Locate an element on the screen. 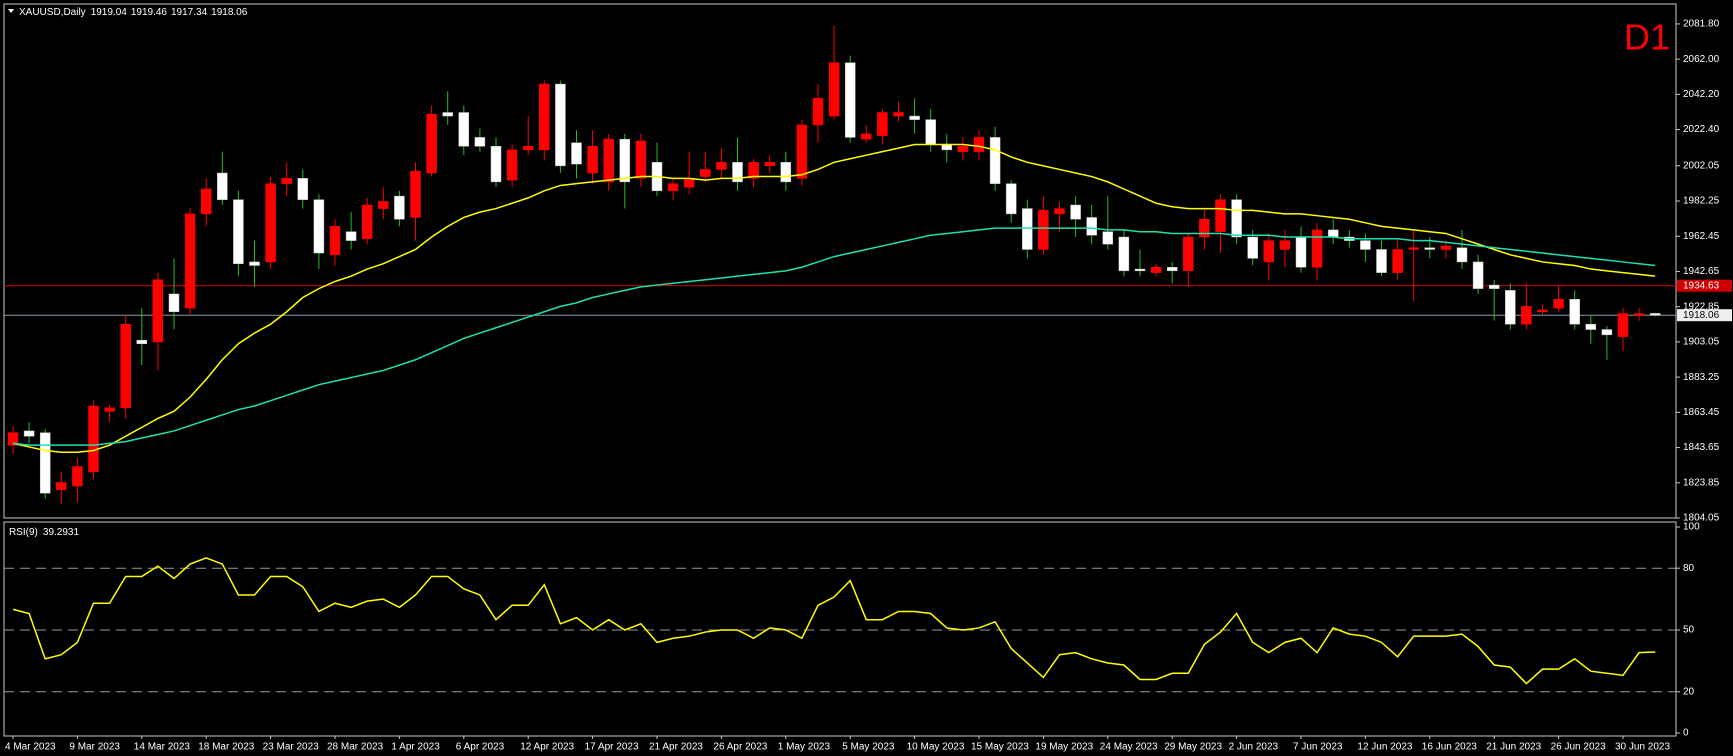  y-tick-label: 0 is located at coordinates (1686, 733).